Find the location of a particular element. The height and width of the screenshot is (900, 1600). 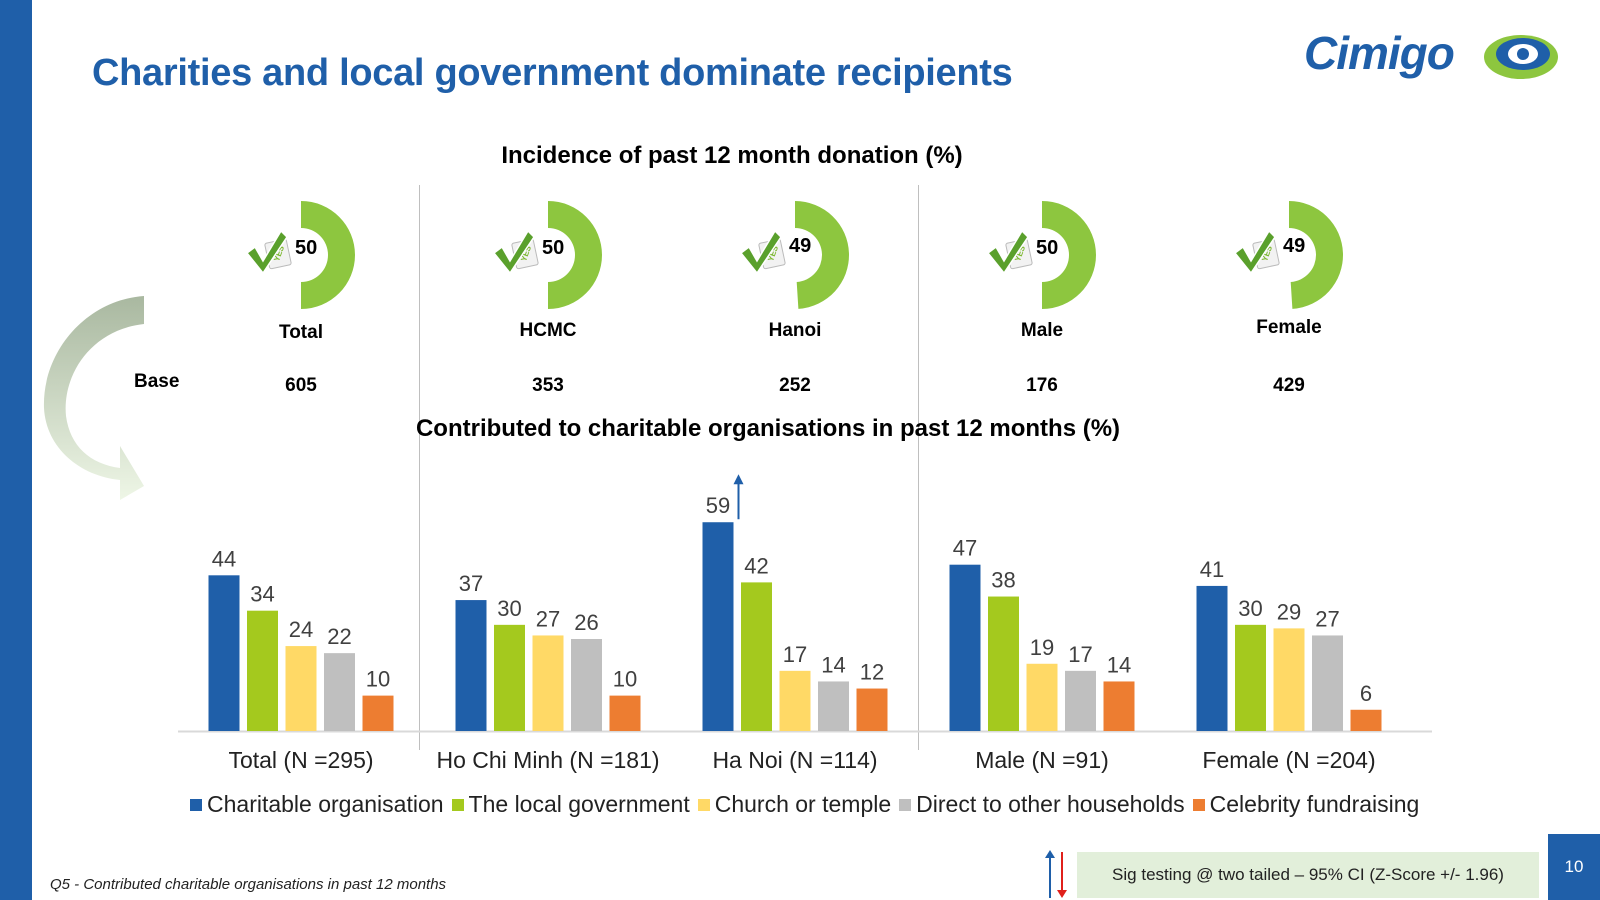

segment-label: Female is located at coordinates (1289, 327).